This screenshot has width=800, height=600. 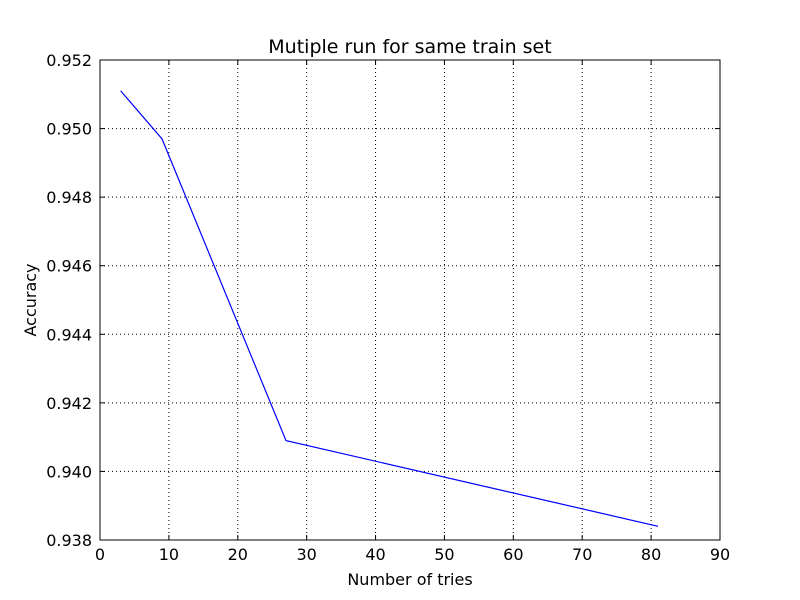 What do you see at coordinates (651, 554) in the screenshot?
I see `x-tick-label: 80` at bounding box center [651, 554].